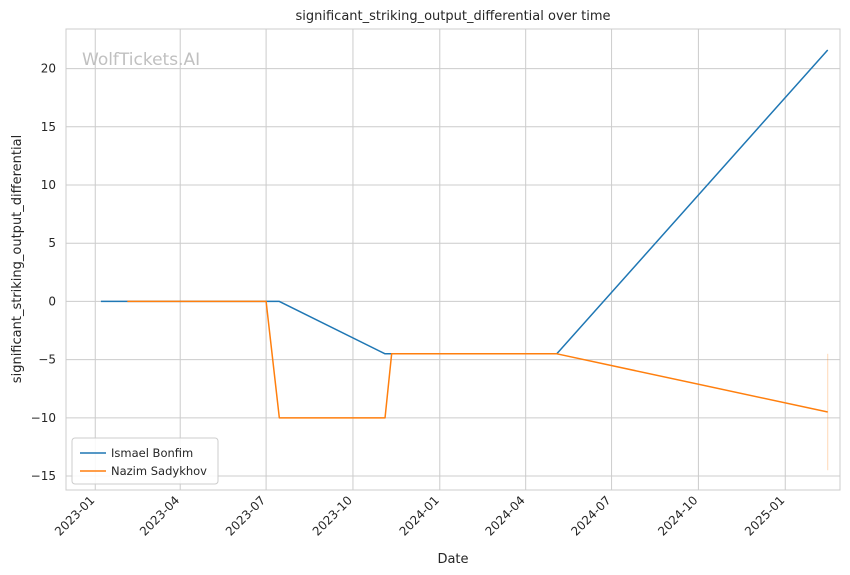  What do you see at coordinates (764, 515) in the screenshot?
I see `x-tick-label: 2025-01` at bounding box center [764, 515].